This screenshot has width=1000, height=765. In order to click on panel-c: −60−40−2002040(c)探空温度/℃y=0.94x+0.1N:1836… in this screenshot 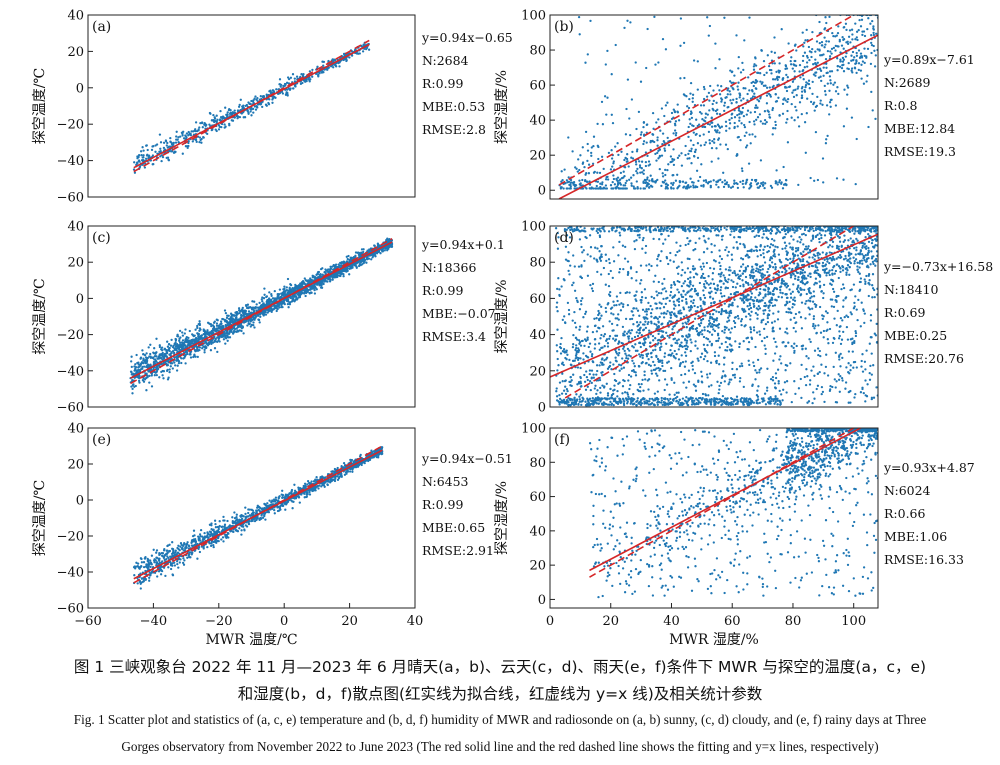, I will do `click(268, 318)`.